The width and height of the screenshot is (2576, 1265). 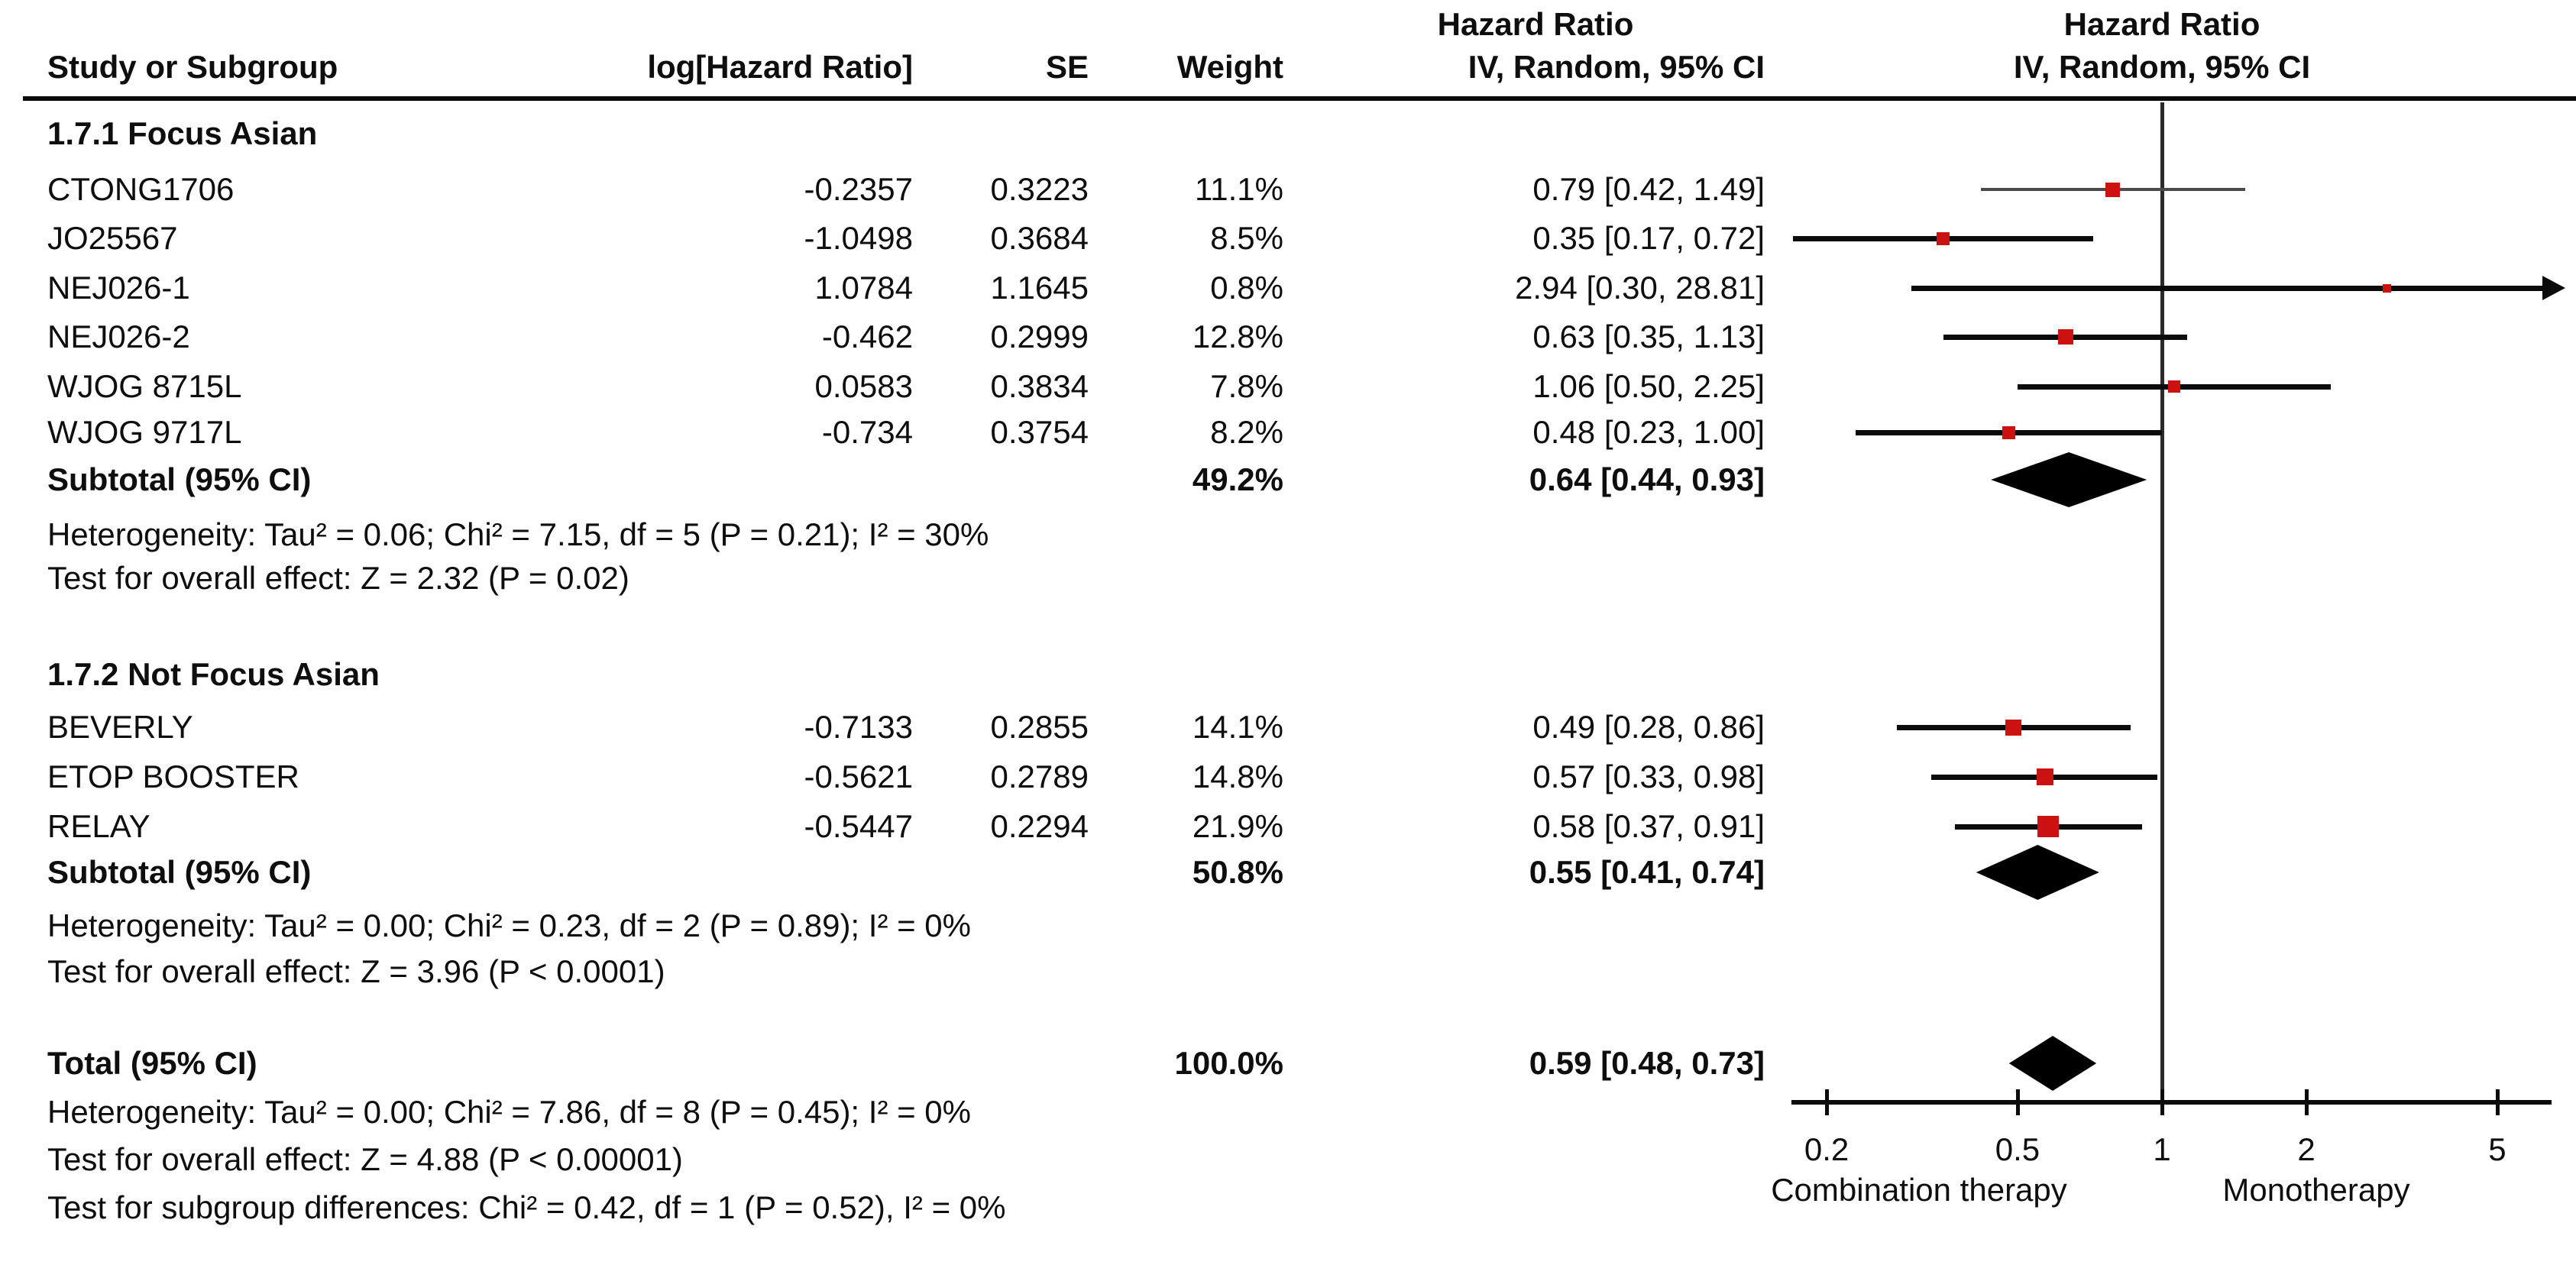 I want to click on se-cell: 1.1645, so click(x=1039, y=288).